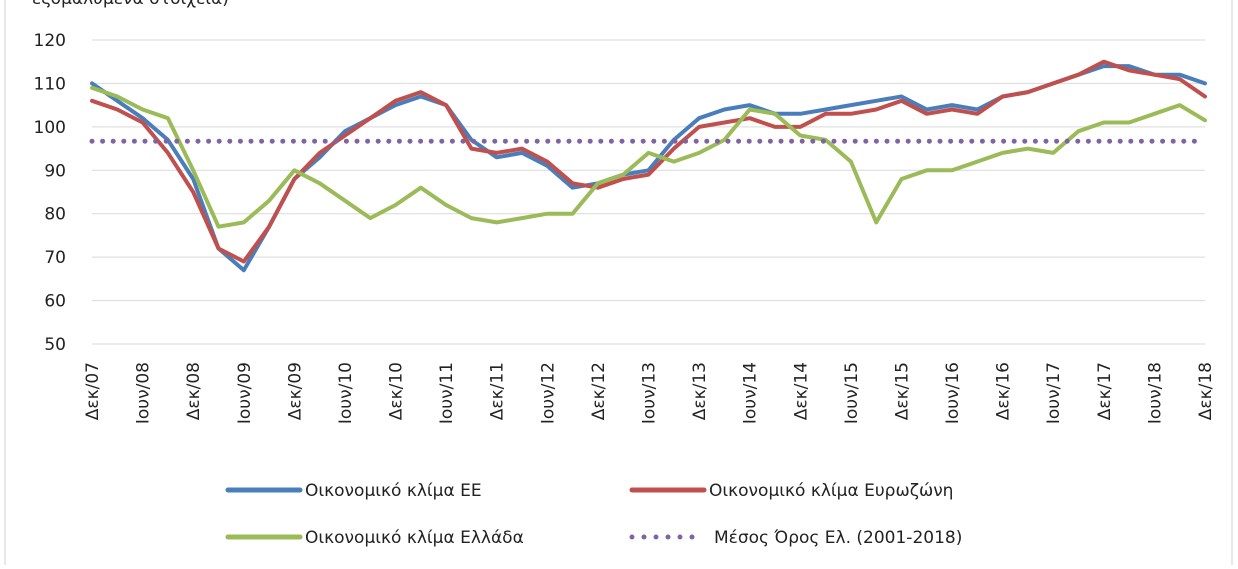  Describe the element at coordinates (414, 538) in the screenshot. I see `legend-label: Οικονομικό κλίμα Ελλάδα` at that location.